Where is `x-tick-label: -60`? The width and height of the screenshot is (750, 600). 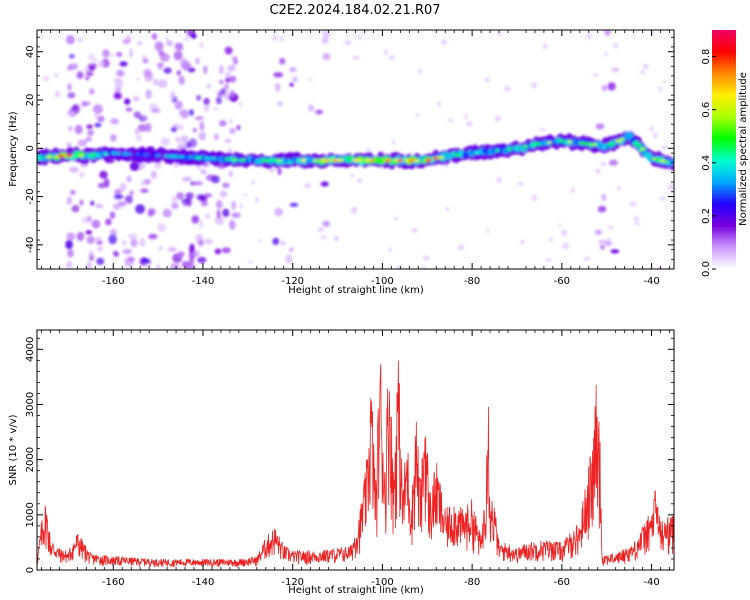 x-tick-label: -60 is located at coordinates (562, 582).